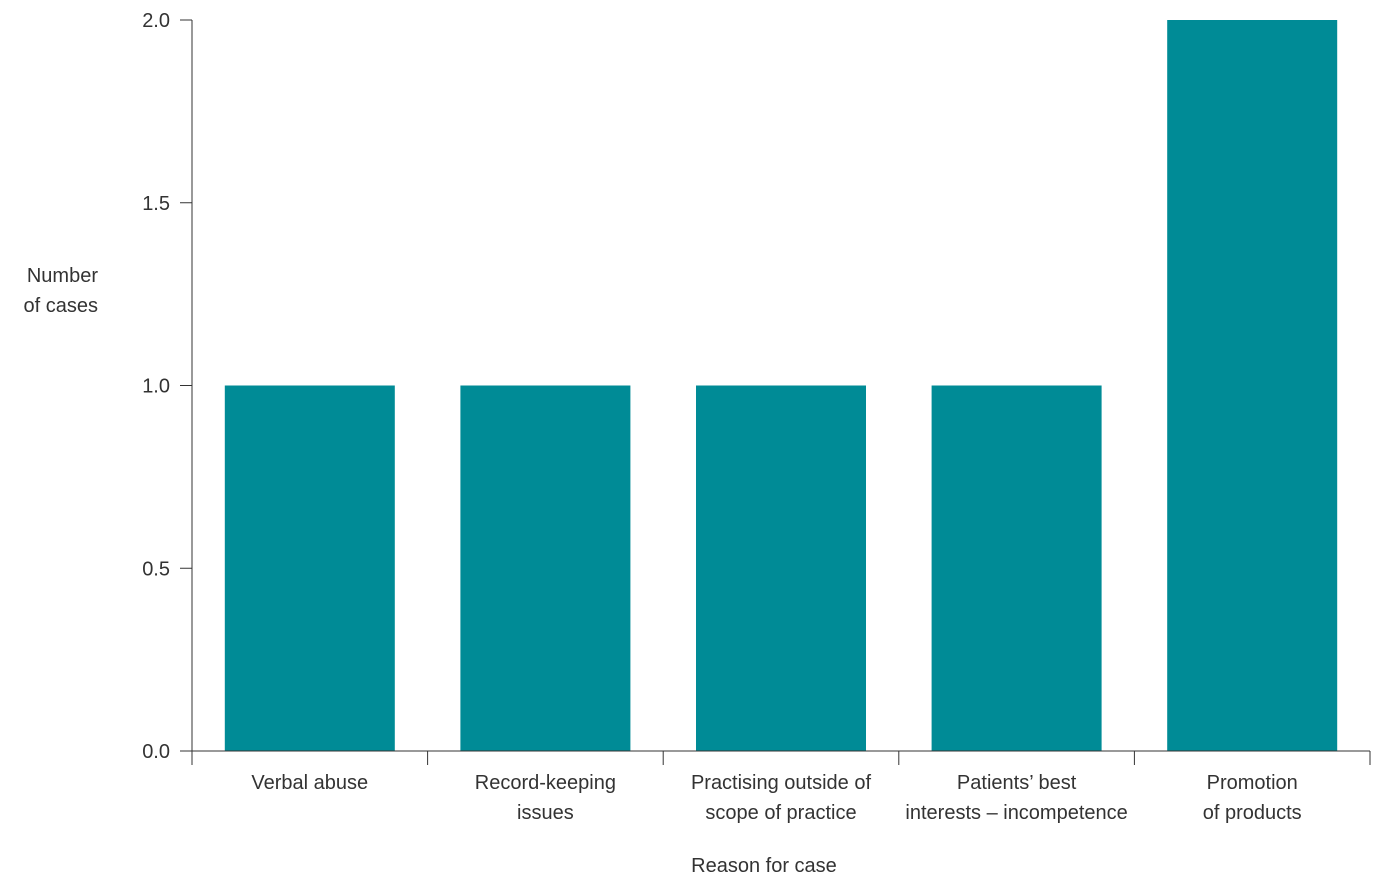 Image resolution: width=1375 pixels, height=879 pixels. What do you see at coordinates (156, 569) in the screenshot?
I see `y-tick-label: 0.5` at bounding box center [156, 569].